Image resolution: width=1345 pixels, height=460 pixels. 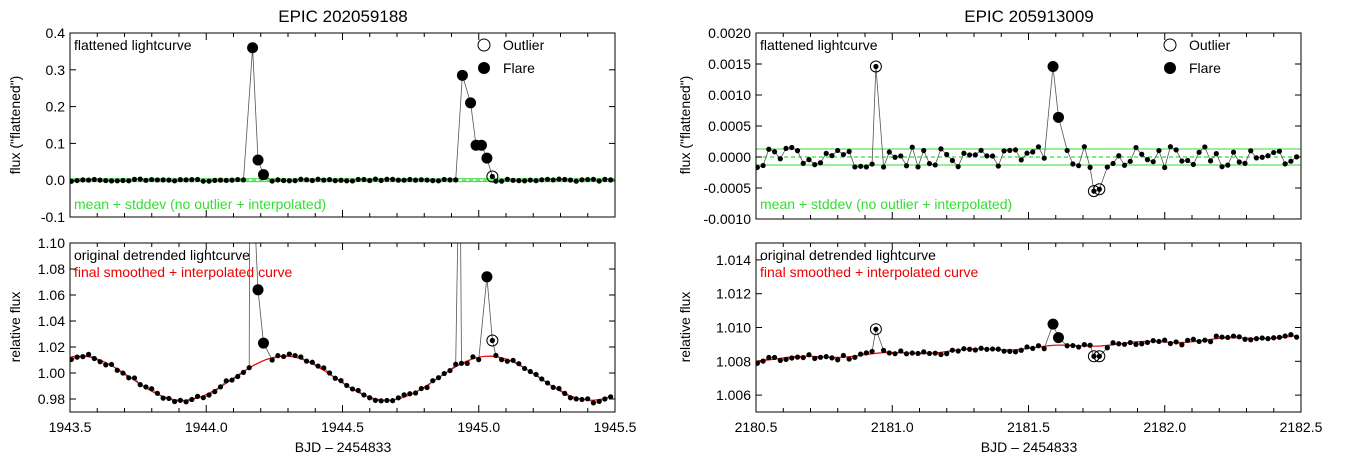 I want to click on y-tick-label: 0.4, so click(x=56, y=33).